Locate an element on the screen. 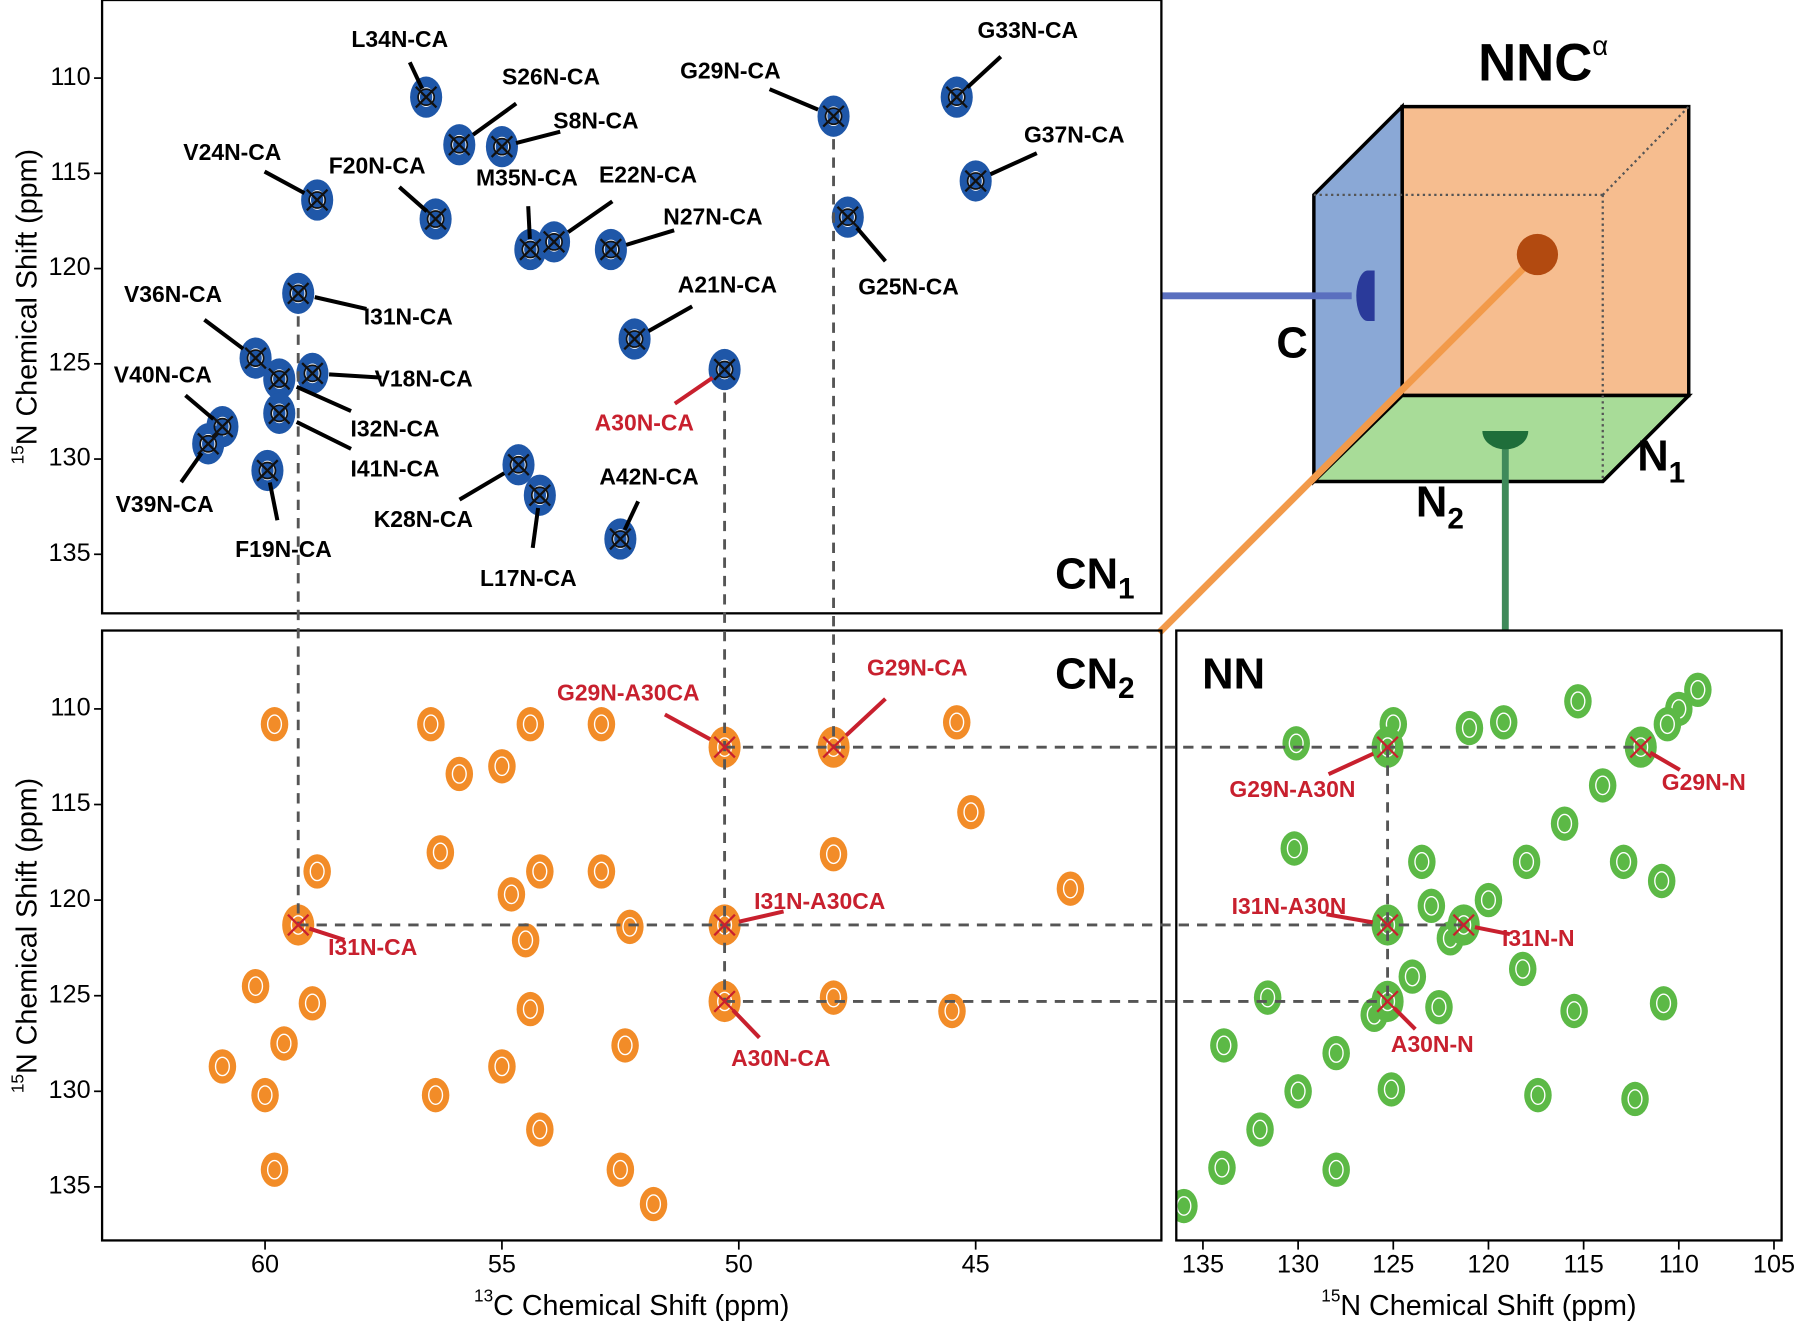 This screenshot has width=1800, height=1331. peak-marker: A30N-N is located at coordinates (1425, 1023).